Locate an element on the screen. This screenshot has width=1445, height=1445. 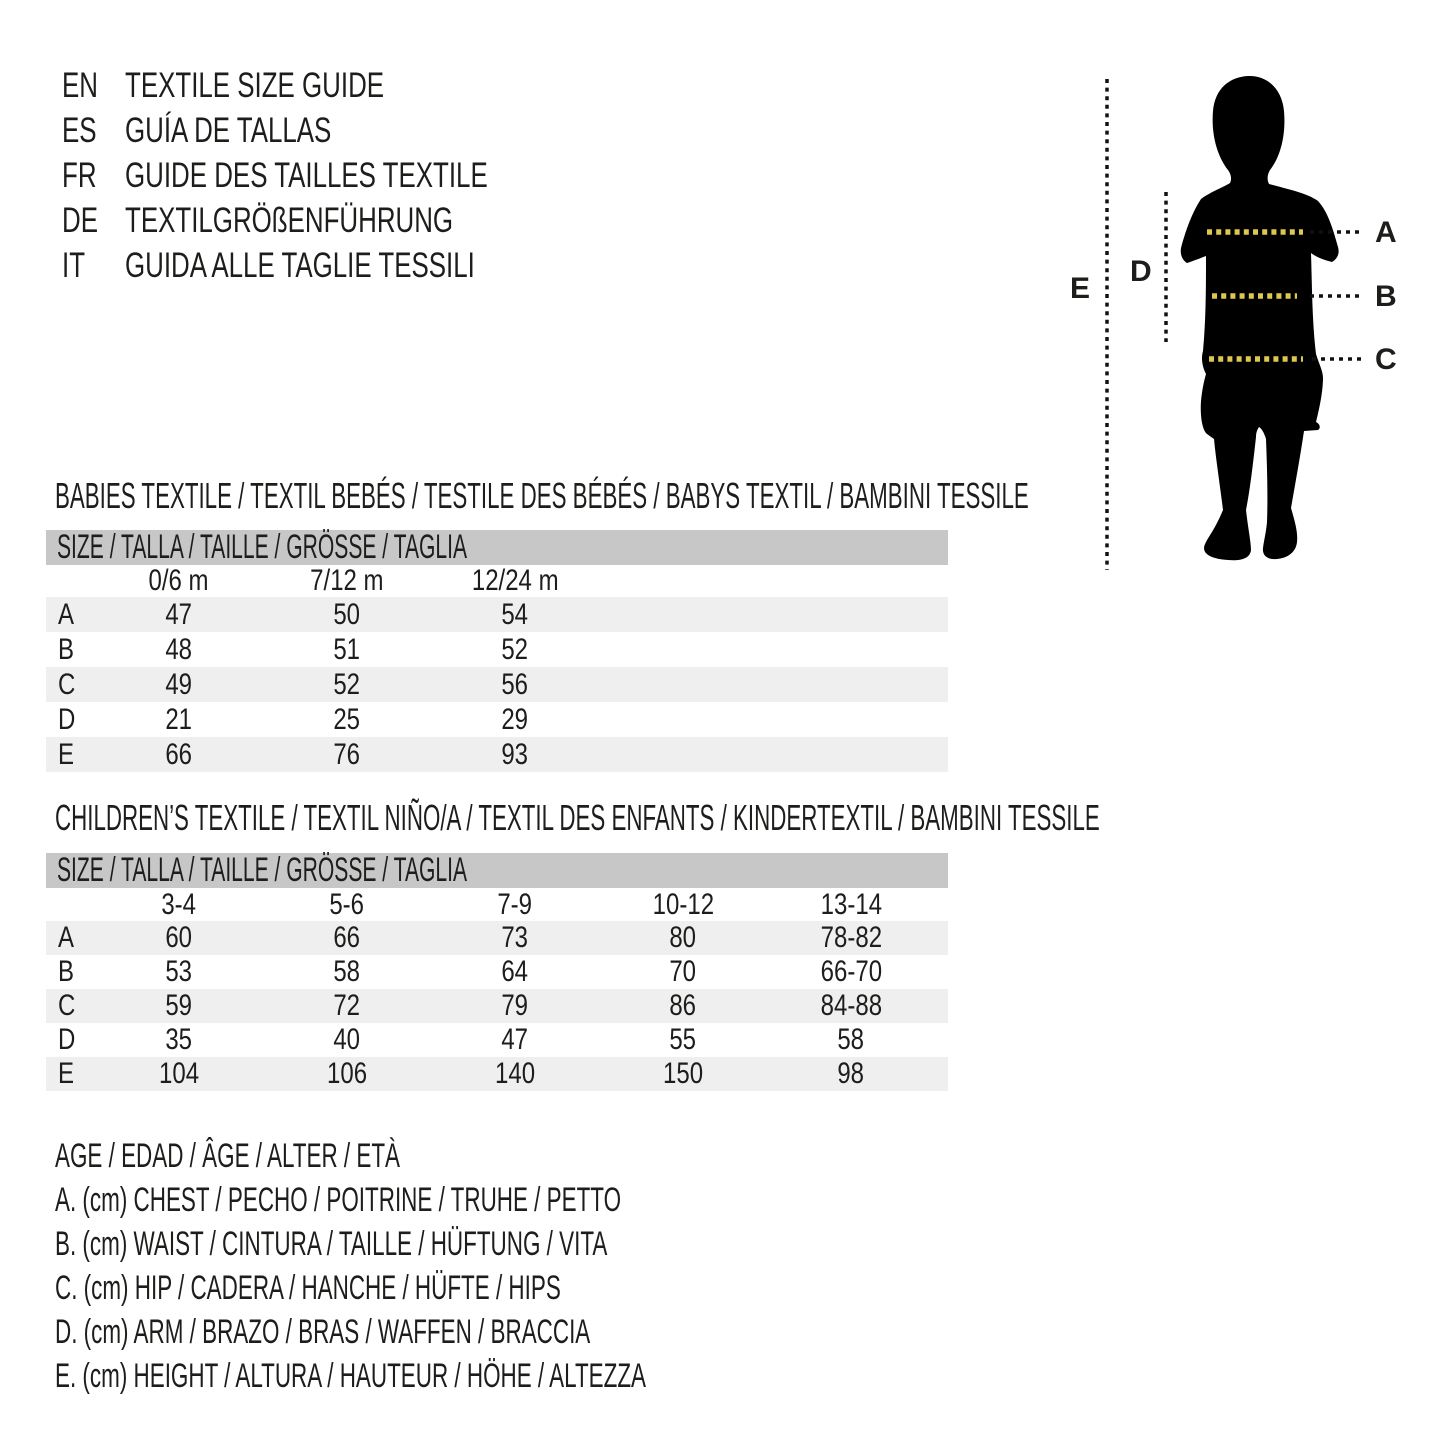
children-col-1: 5-6 is located at coordinates (347, 904).